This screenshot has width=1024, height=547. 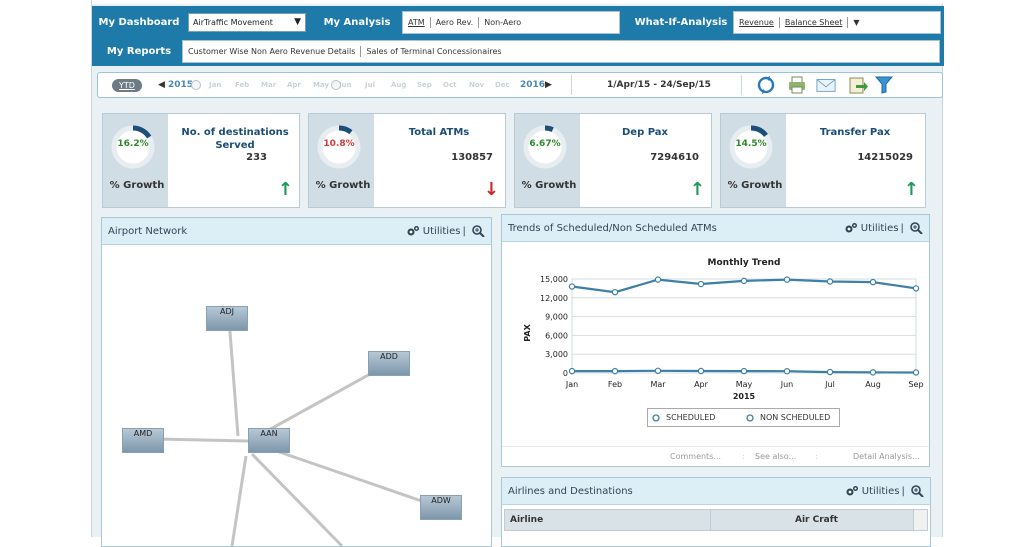 I want to click on x-tick-label: Jul, so click(x=829, y=384).